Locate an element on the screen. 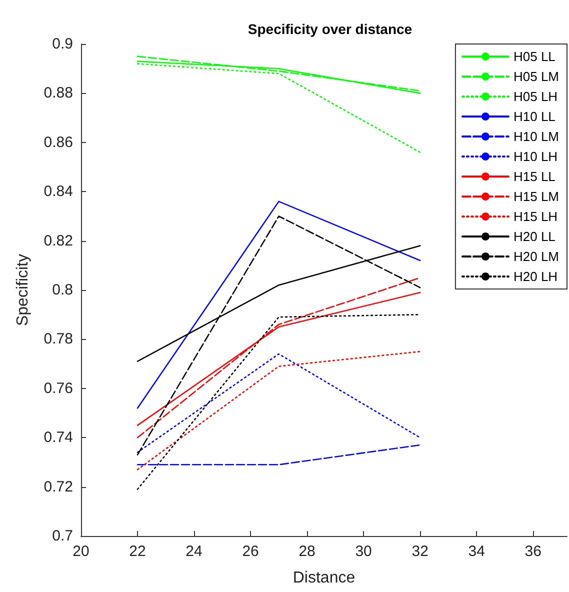 This screenshot has width=569, height=592. legend-label: H20 LM is located at coordinates (536, 256).